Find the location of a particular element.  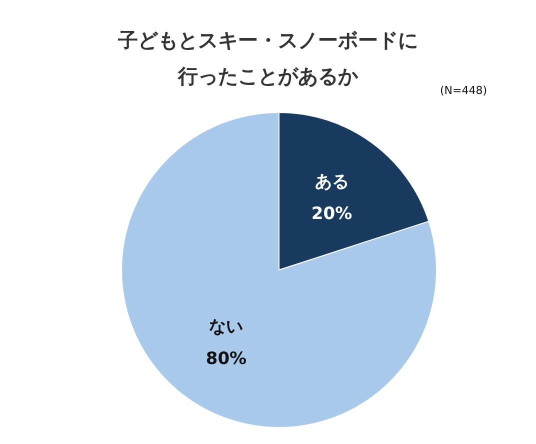

chart-title: 子どもとスキー・スノーボードに行ったことがあるか is located at coordinates (268, 58).